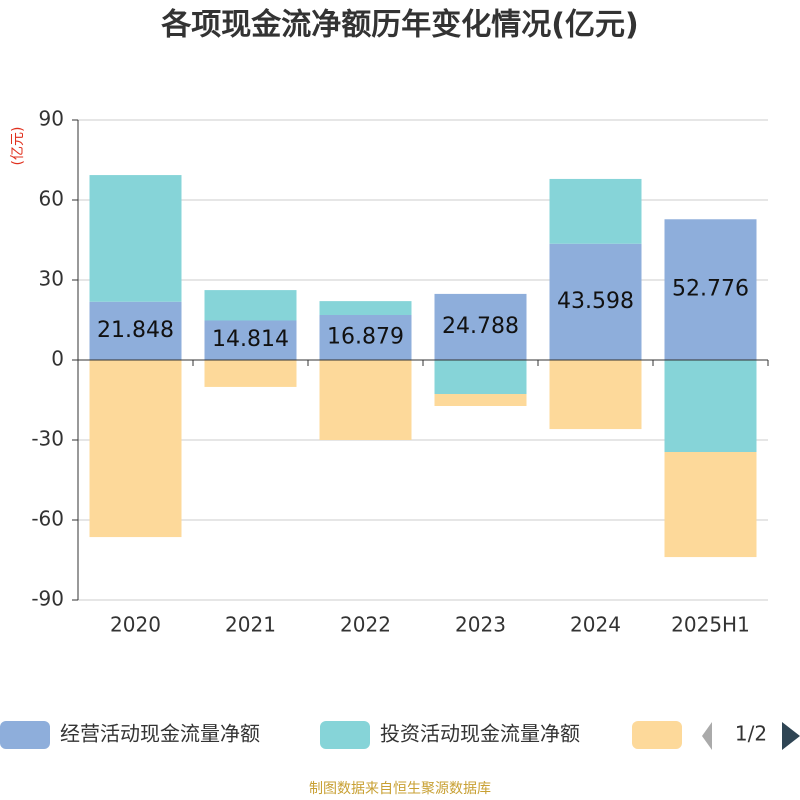 The image size is (800, 800). What do you see at coordinates (47, 439) in the screenshot?
I see `y-tick-label: -30` at bounding box center [47, 439].